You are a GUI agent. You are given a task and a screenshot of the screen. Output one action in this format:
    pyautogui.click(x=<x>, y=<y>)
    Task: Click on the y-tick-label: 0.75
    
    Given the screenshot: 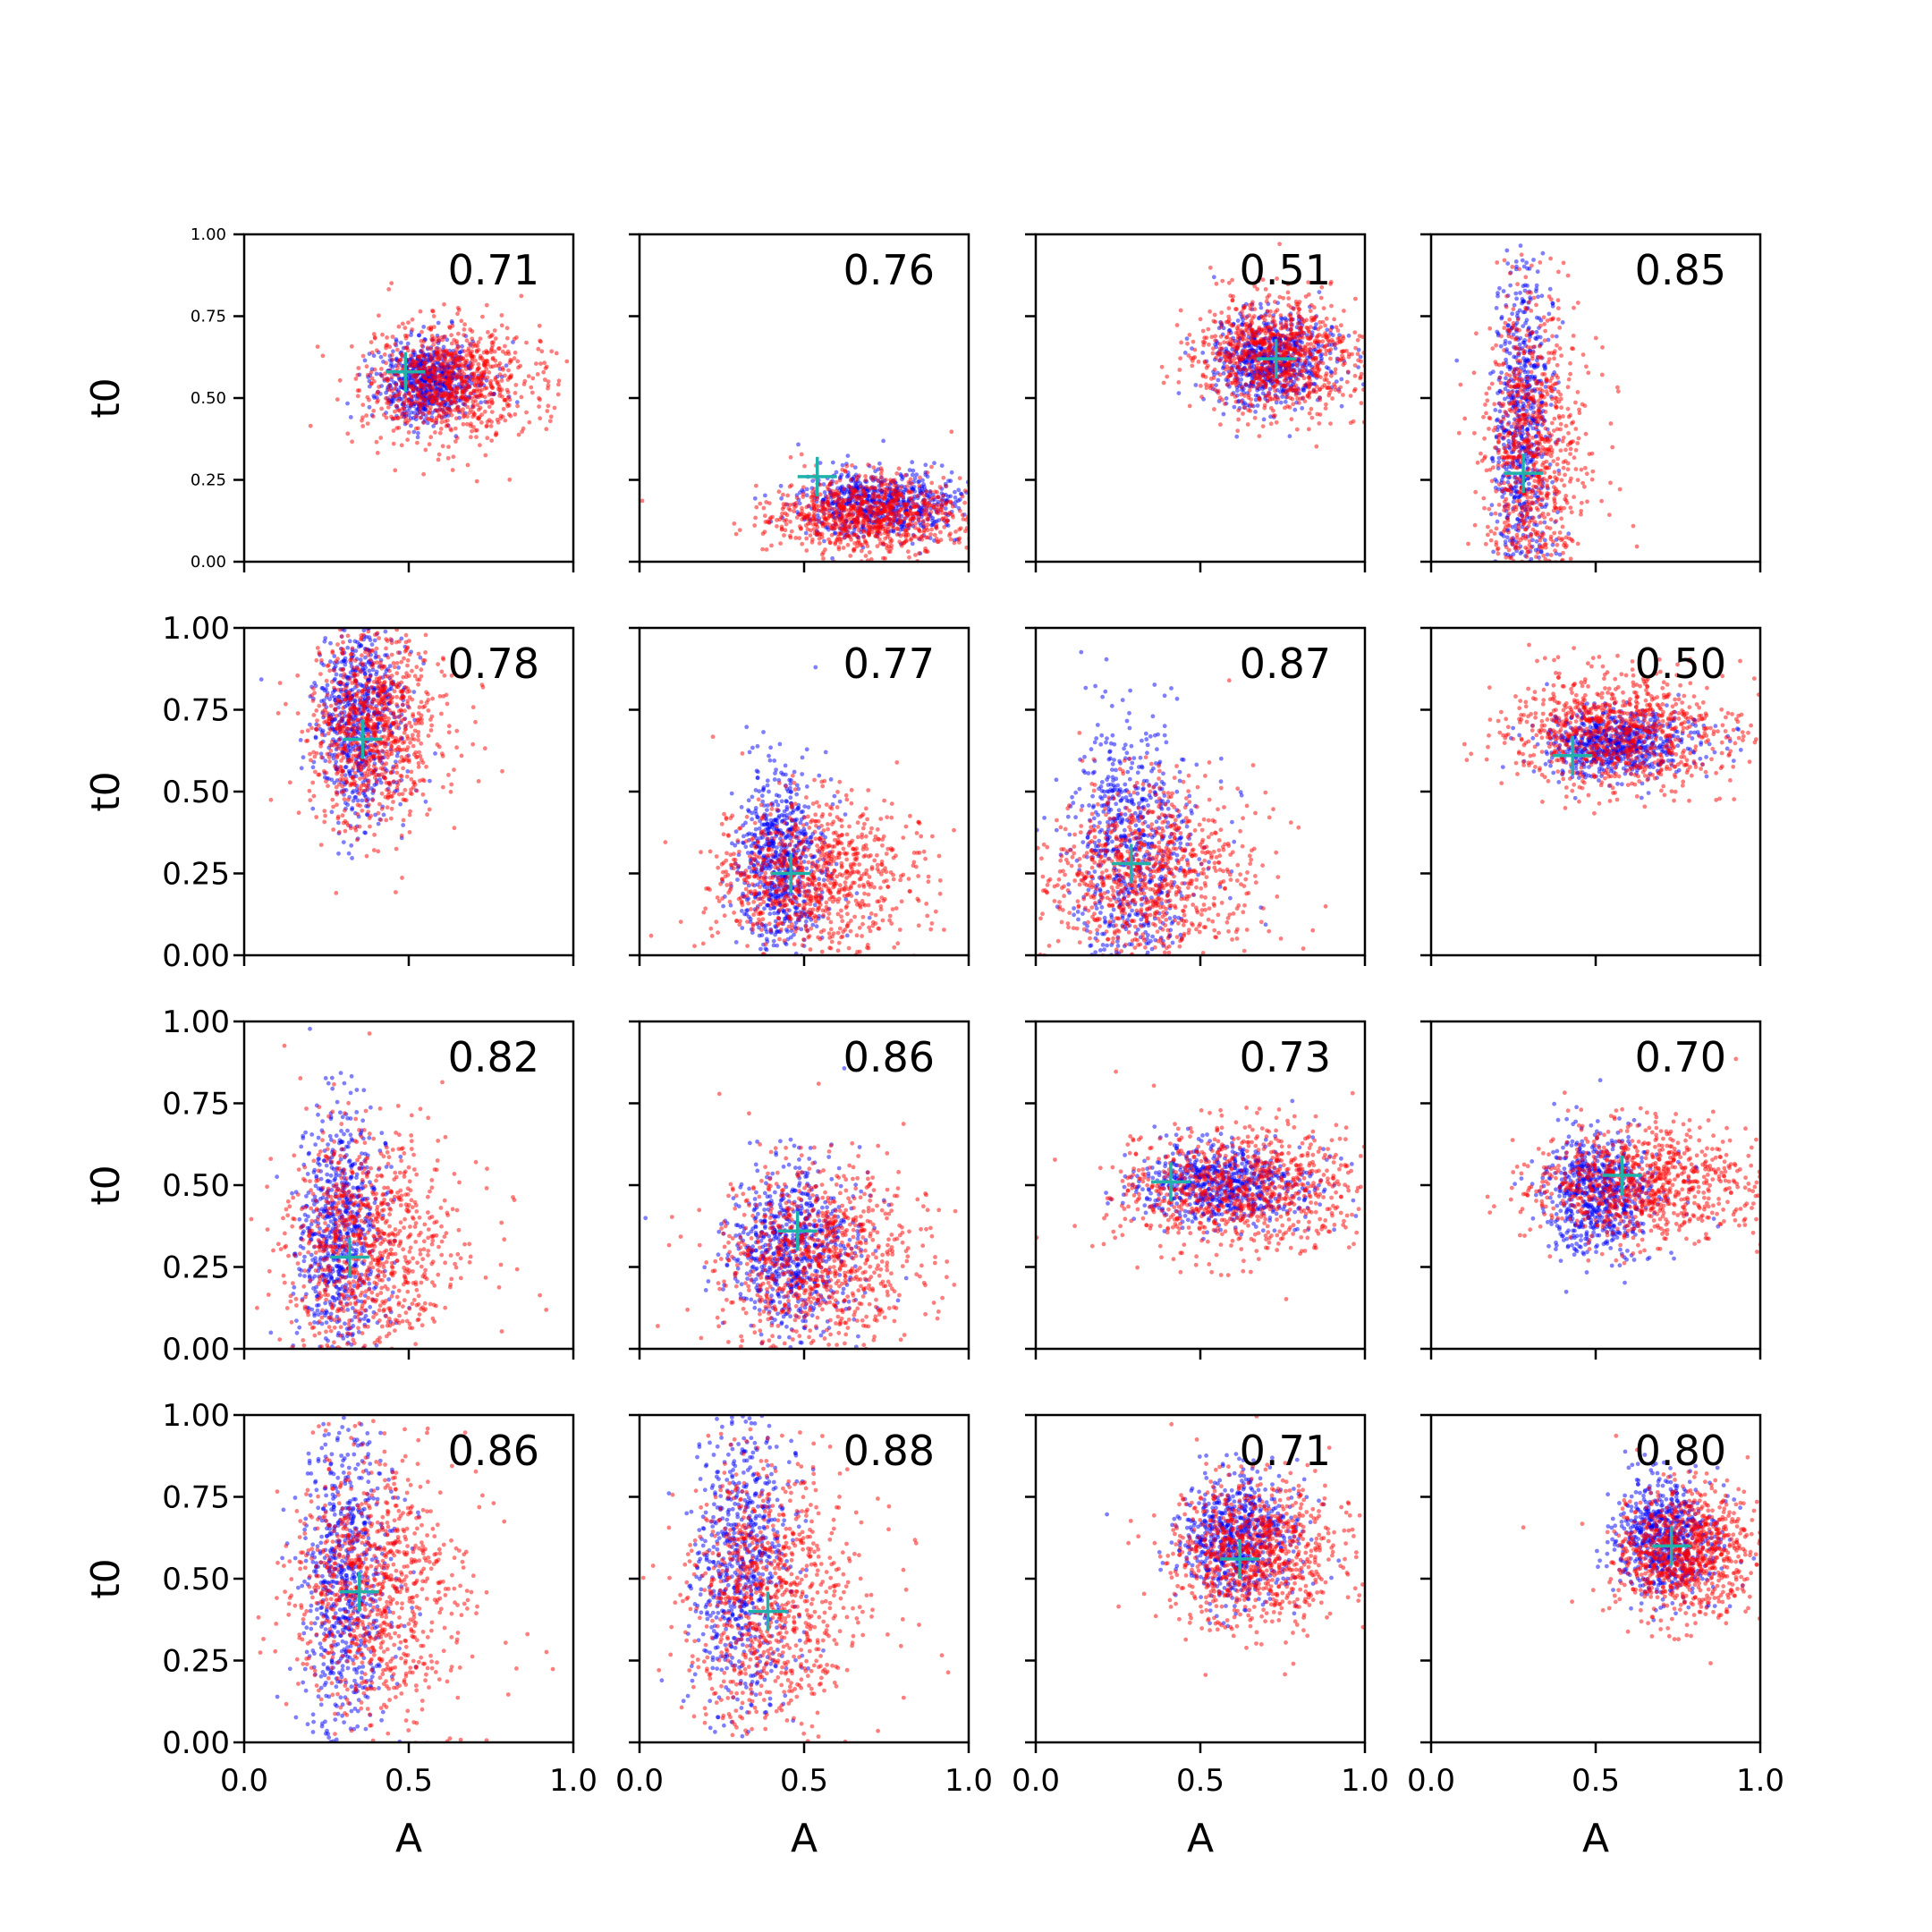 What is the action you would take?
    pyautogui.click(x=208, y=317)
    